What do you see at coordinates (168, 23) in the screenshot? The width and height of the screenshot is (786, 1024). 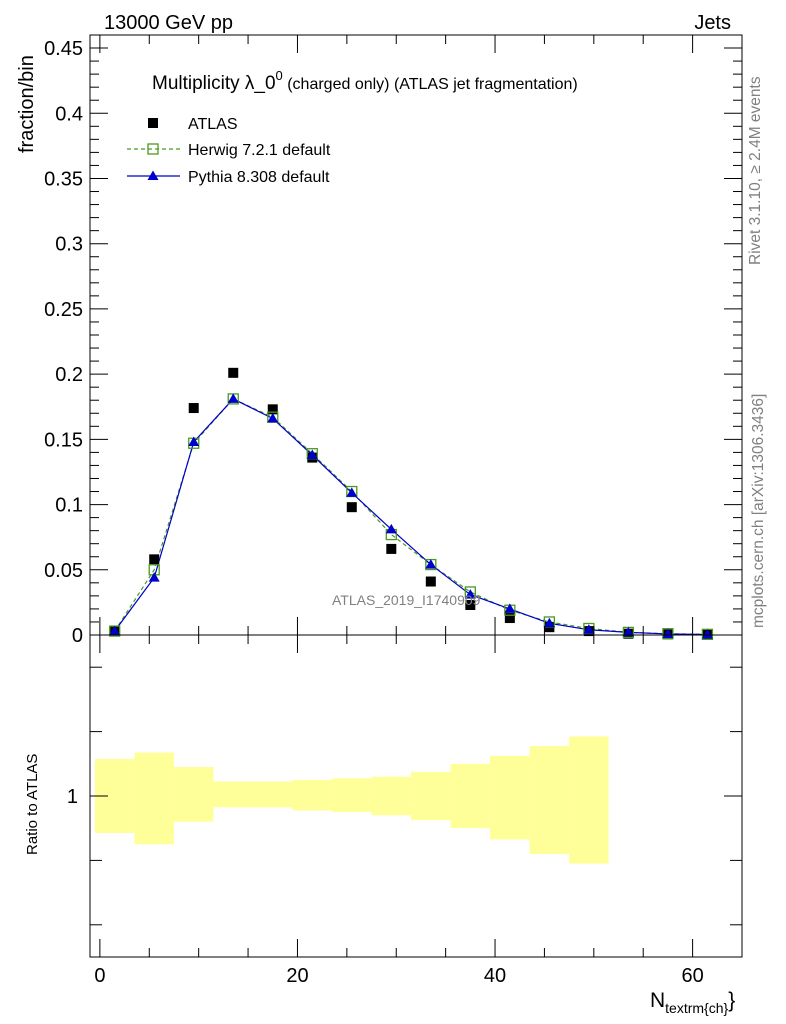 I see `energy-label: 13000 GeV pp` at bounding box center [168, 23].